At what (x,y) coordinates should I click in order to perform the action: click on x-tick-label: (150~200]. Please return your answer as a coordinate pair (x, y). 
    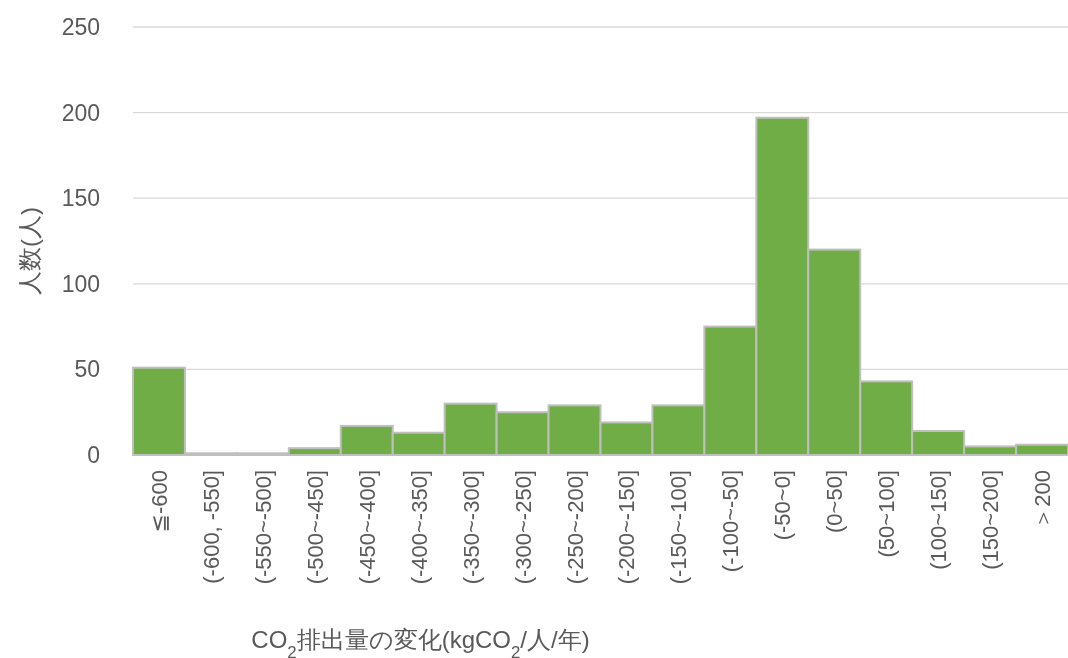
    Looking at the image, I should click on (991, 520).